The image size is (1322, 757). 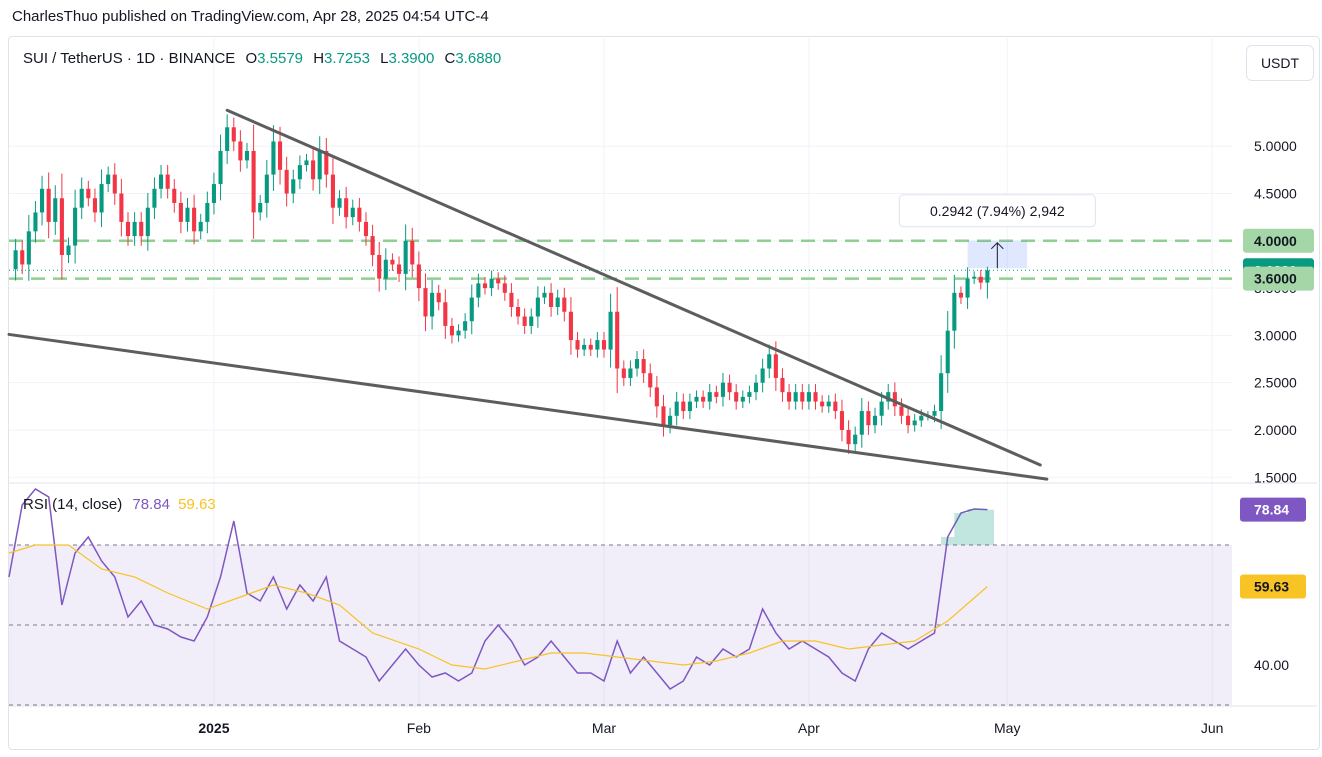 What do you see at coordinates (73, 504) in the screenshot?
I see `rsi-label: RSI (14, close)` at bounding box center [73, 504].